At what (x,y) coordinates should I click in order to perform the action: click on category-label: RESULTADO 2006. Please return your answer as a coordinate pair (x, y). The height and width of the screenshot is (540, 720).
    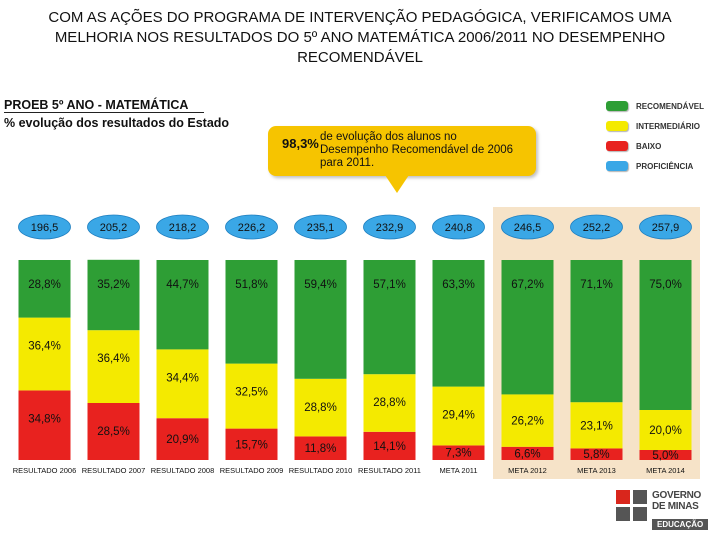
    Looking at the image, I should click on (45, 470).